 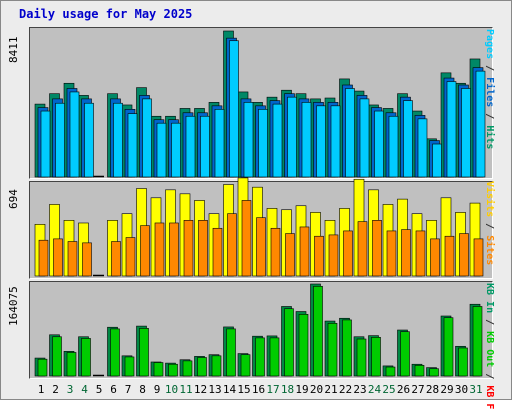 What do you see at coordinates (302, 389) in the screenshot?
I see `x-tick-label: 19` at bounding box center [302, 389].